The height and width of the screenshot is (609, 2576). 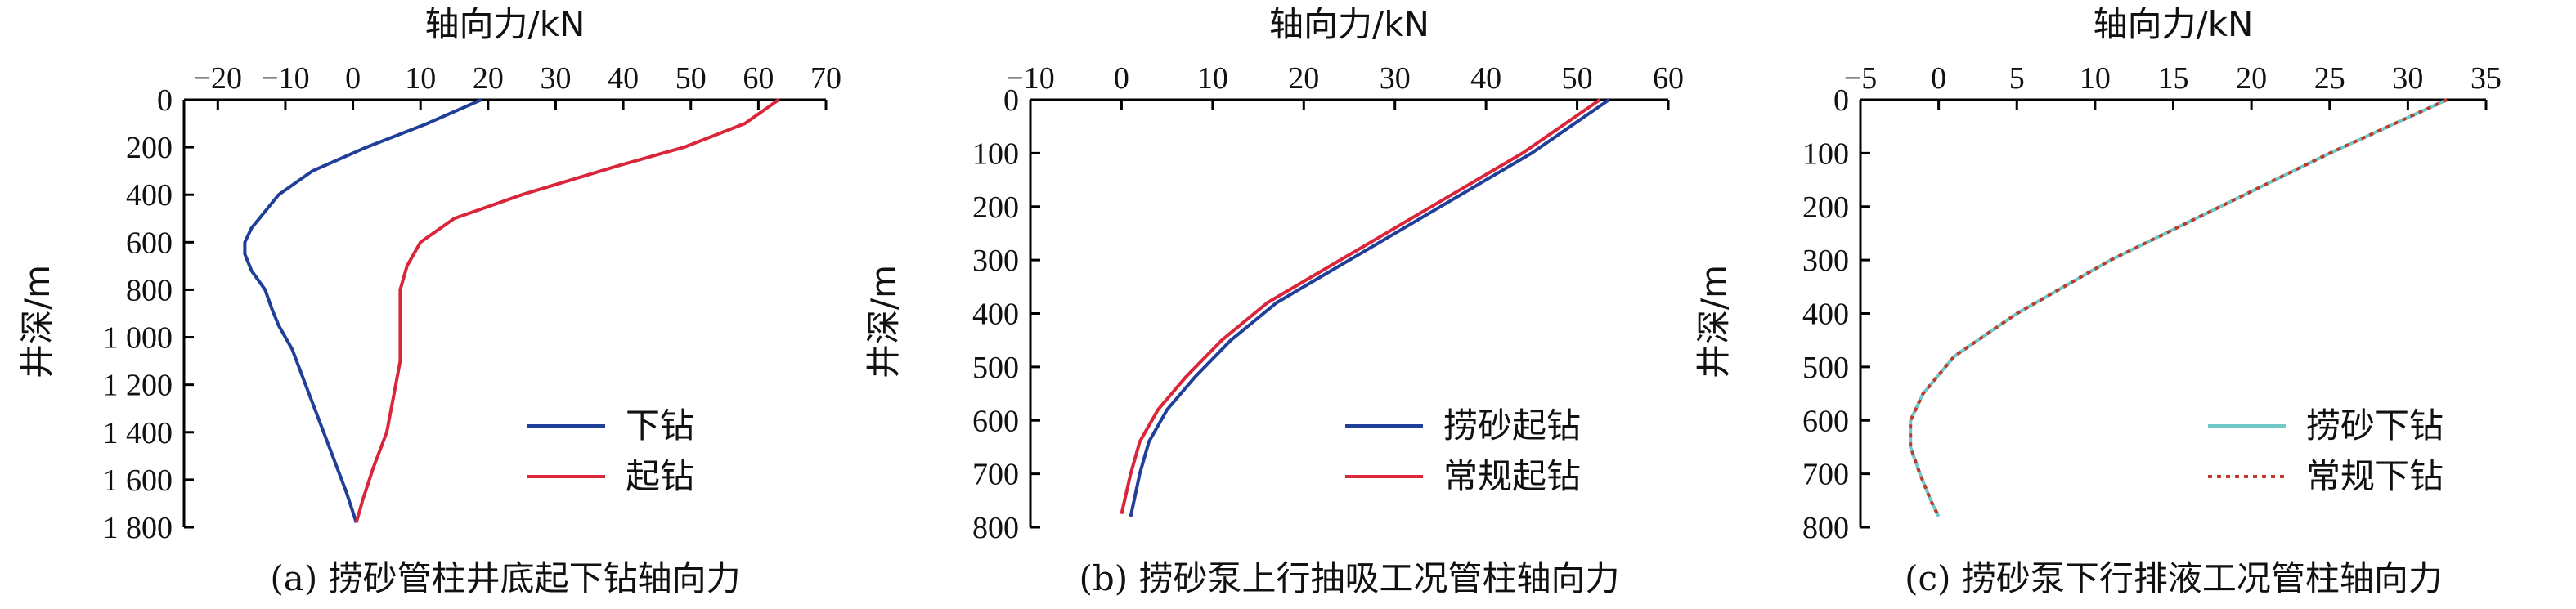 What do you see at coordinates (2375, 476) in the screenshot?
I see `legend-label: 常规下钻` at bounding box center [2375, 476].